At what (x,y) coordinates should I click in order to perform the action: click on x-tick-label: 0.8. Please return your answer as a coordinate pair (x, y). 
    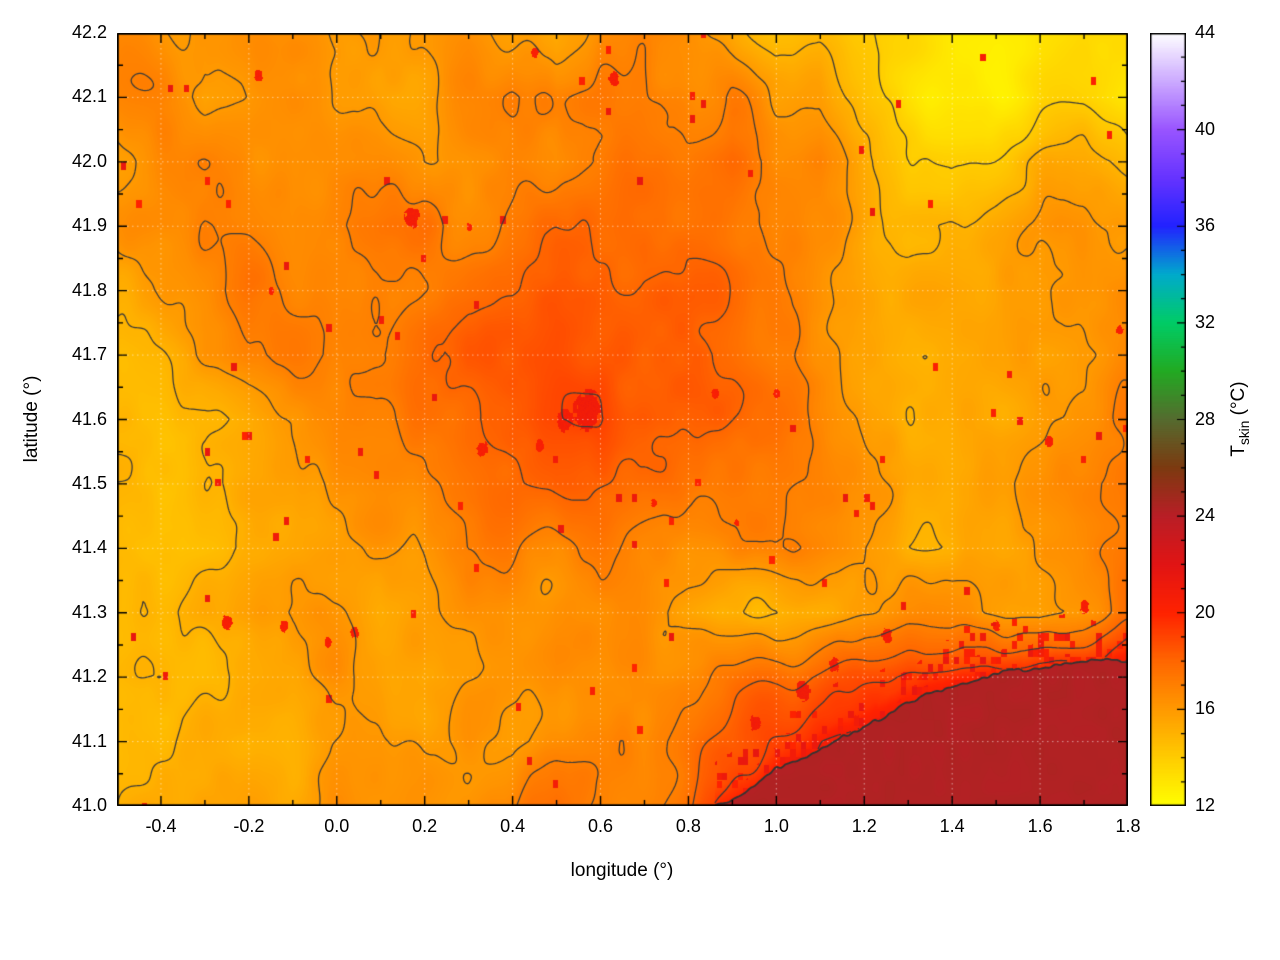
    Looking at the image, I should click on (688, 826).